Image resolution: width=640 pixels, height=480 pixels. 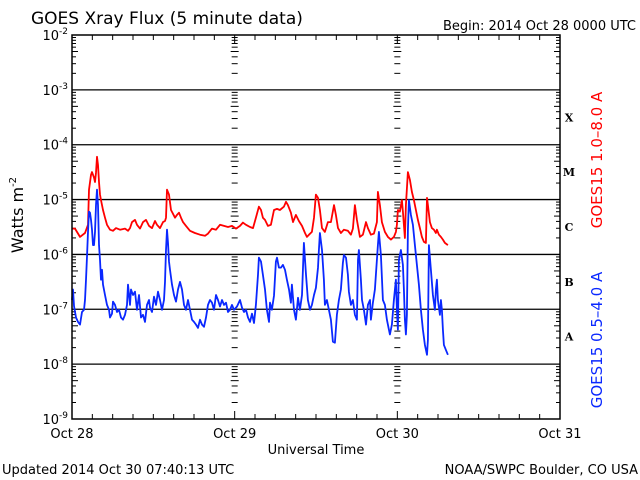 What do you see at coordinates (63, 87) in the screenshot?
I see `y-tick-label-exponent: -3` at bounding box center [63, 87].